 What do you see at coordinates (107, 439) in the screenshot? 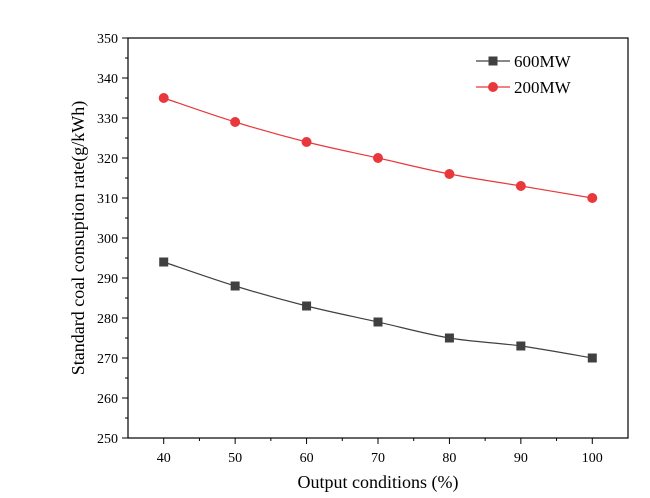
I see `y-tick-label: 250` at bounding box center [107, 439].